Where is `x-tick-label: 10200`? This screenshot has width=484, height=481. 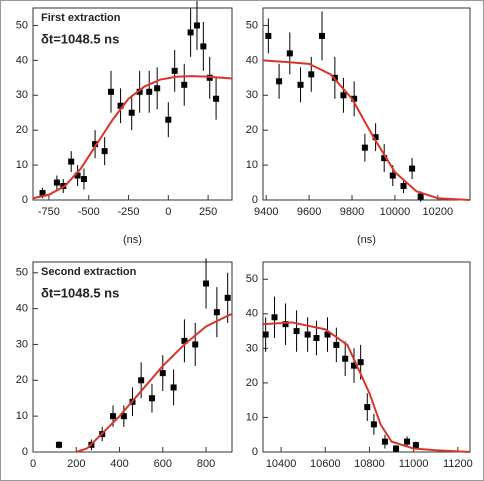
x-tick-label: 10200 is located at coordinates (438, 212).